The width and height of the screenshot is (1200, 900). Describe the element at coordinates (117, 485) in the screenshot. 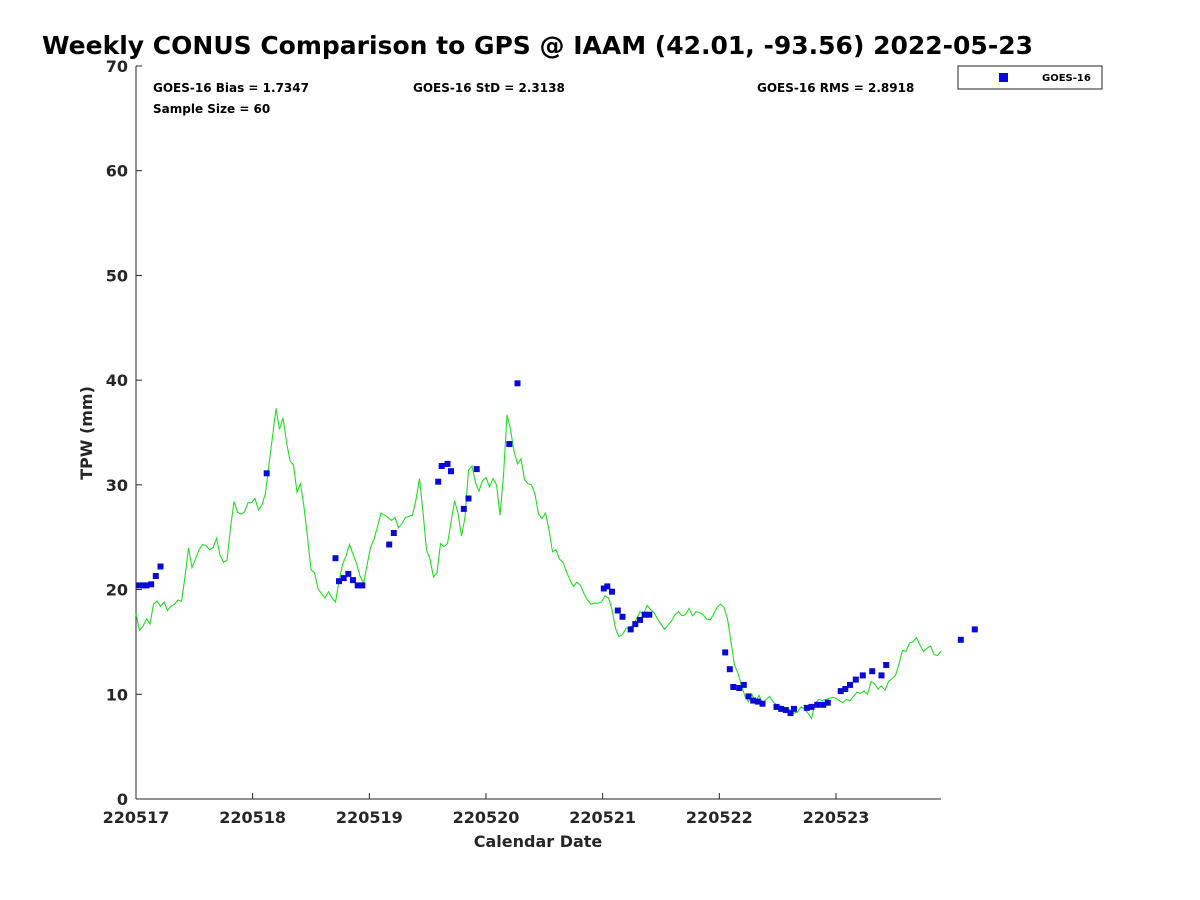

I see `y-tick-label: 30` at that location.